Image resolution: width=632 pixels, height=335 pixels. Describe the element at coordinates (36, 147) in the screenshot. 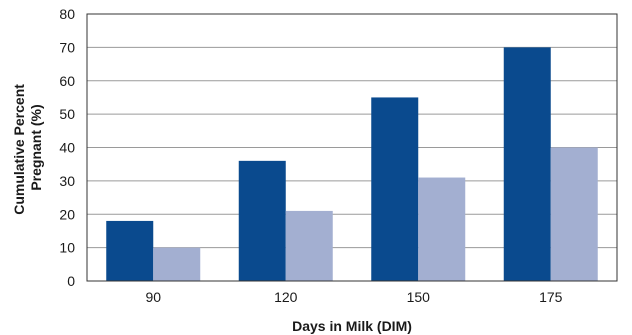

I see `y-axis-title-line-2: Pregnant (%)` at that location.